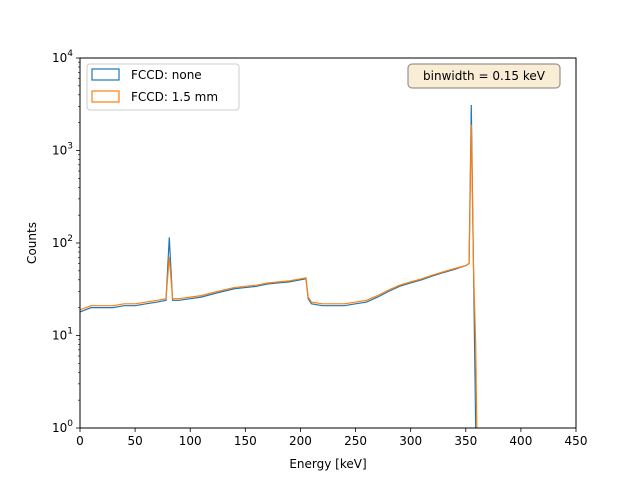 Image resolution: width=640 pixels, height=480 pixels. What do you see at coordinates (62, 57) in the screenshot?
I see `y-tick-label: 10⁴` at bounding box center [62, 57].